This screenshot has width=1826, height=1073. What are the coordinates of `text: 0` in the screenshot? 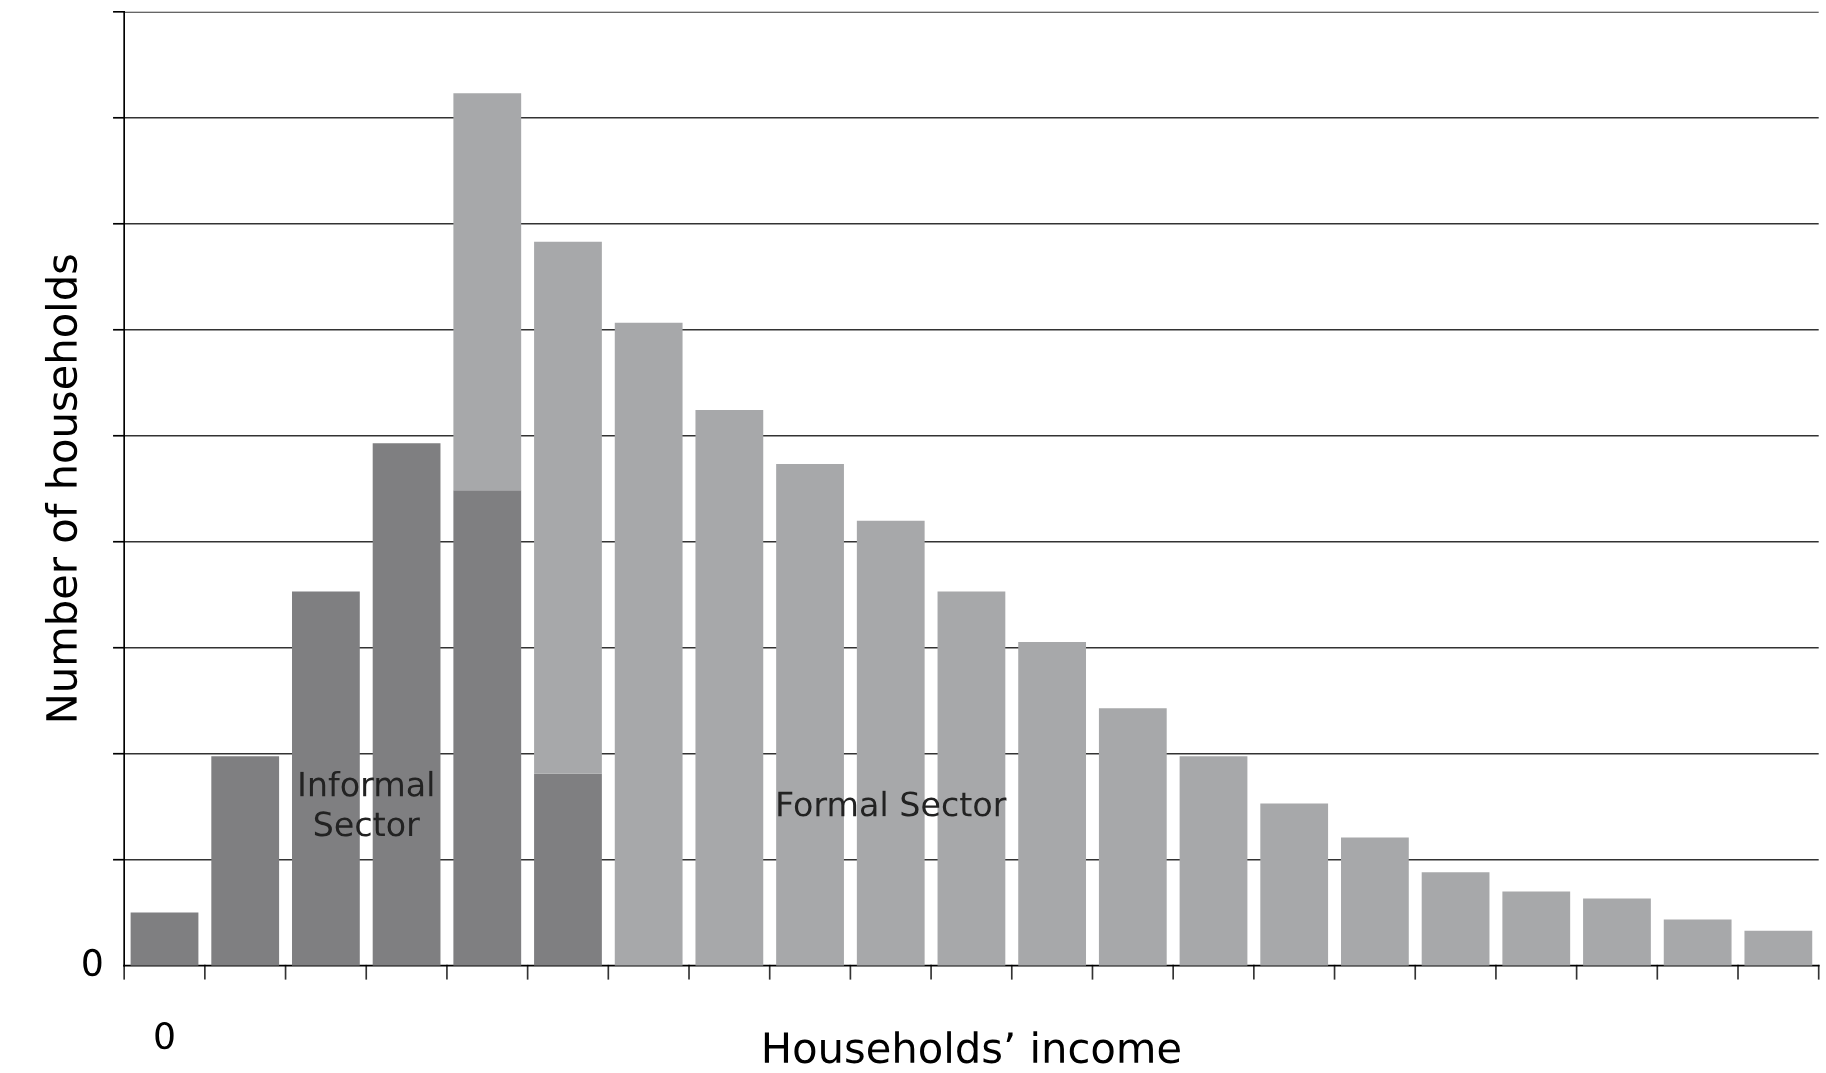 It's located at (92, 962).